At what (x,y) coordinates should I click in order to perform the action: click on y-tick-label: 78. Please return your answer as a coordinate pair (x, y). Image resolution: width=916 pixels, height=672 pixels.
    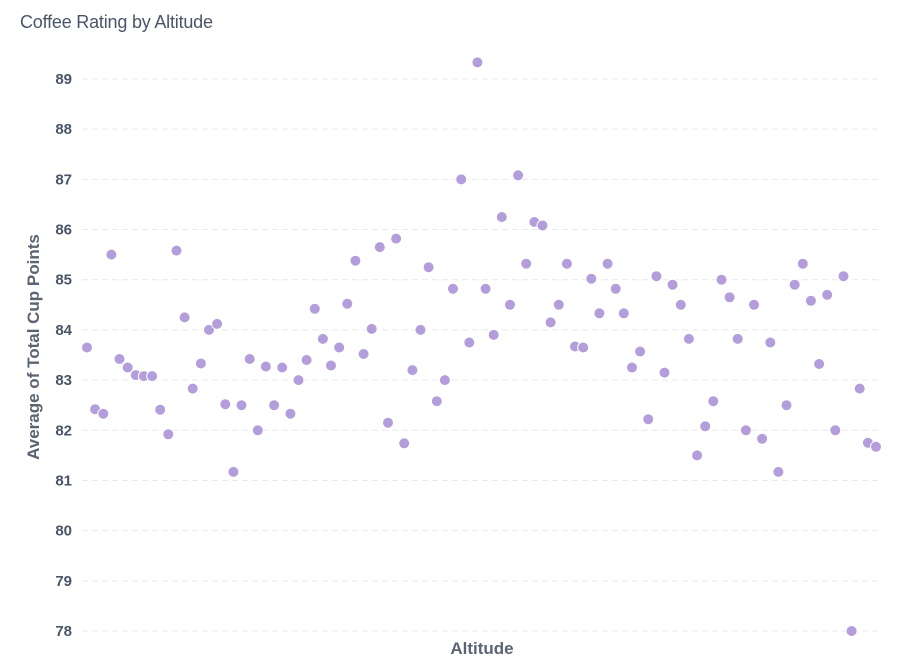
    Looking at the image, I should click on (63, 631).